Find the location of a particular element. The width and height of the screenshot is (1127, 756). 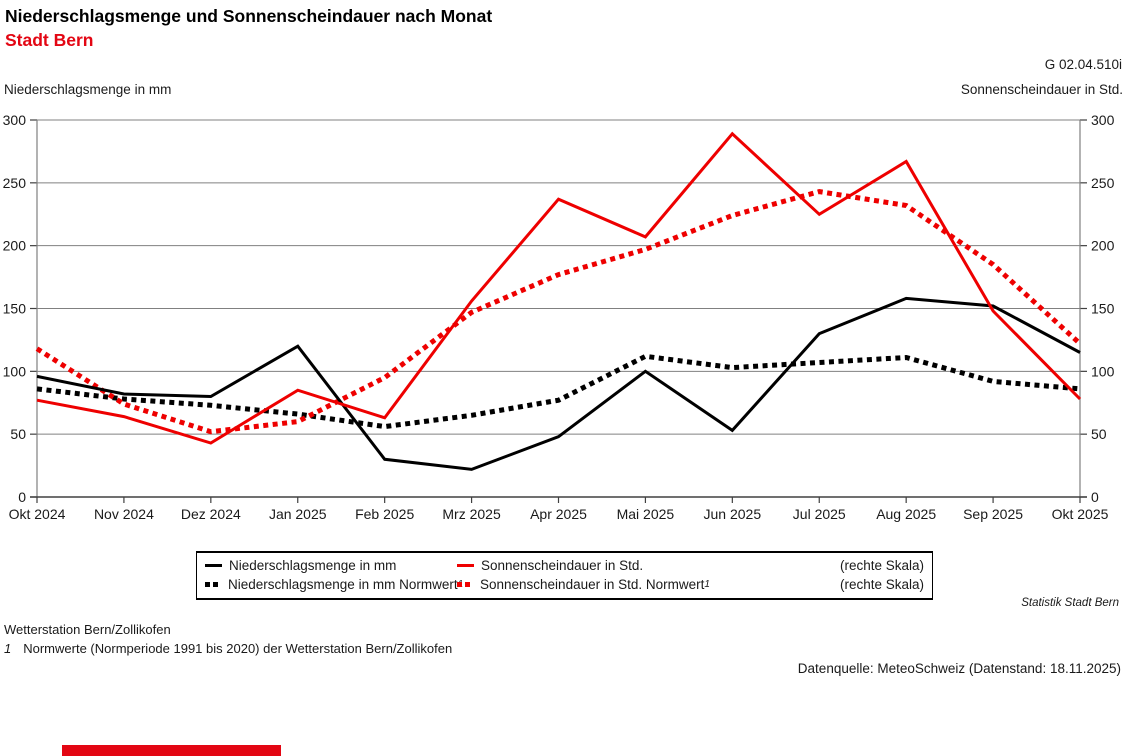

red-solid-line-swatch-icon is located at coordinates (465, 565).